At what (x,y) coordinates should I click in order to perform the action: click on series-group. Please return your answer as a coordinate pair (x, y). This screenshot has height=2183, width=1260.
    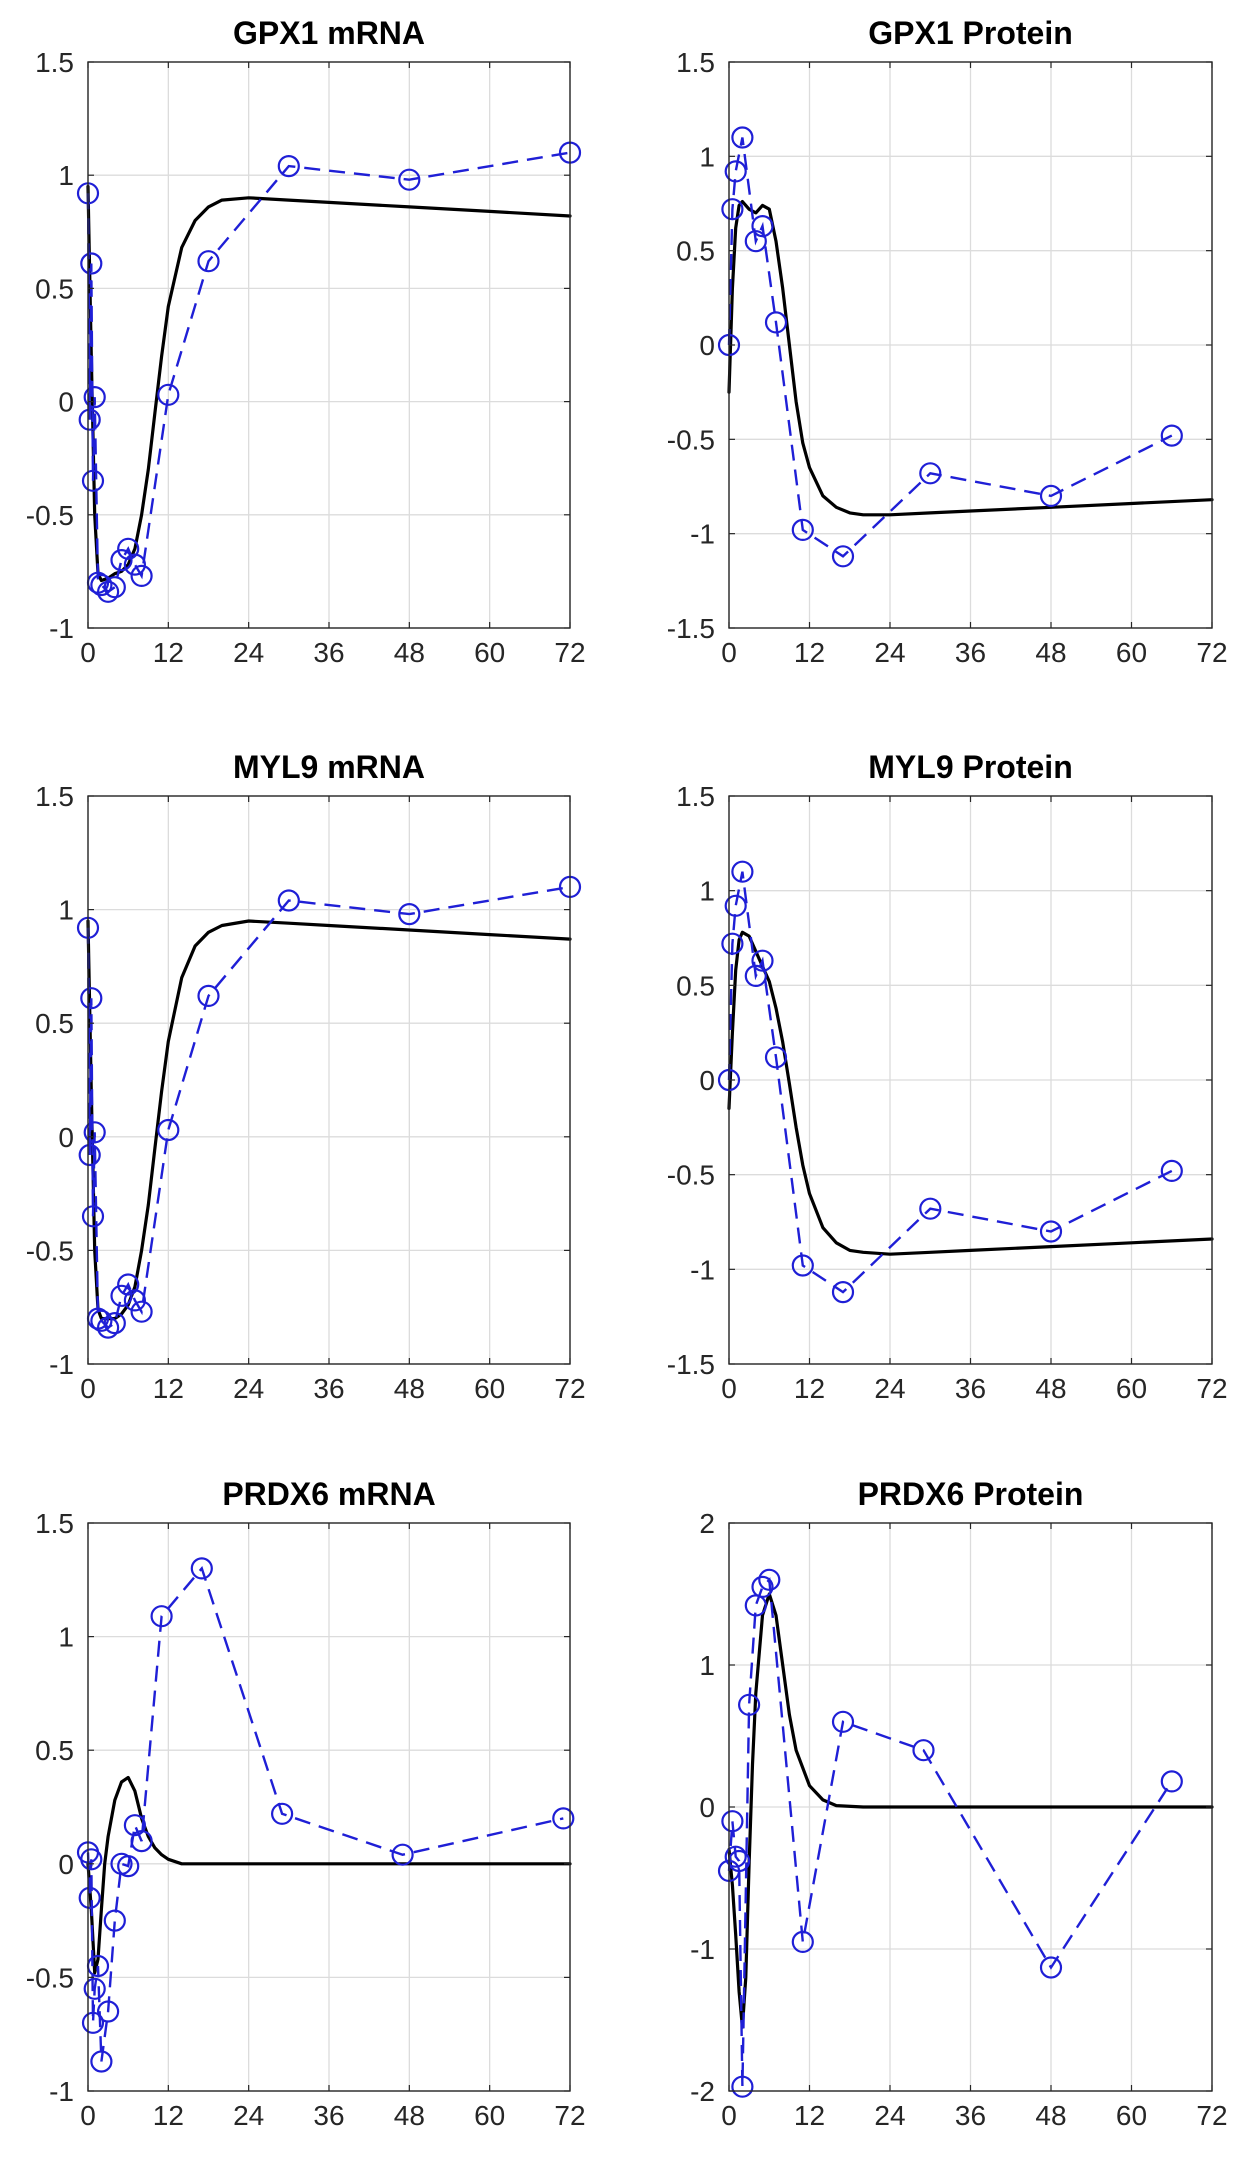
    Looking at the image, I should click on (965, 347).